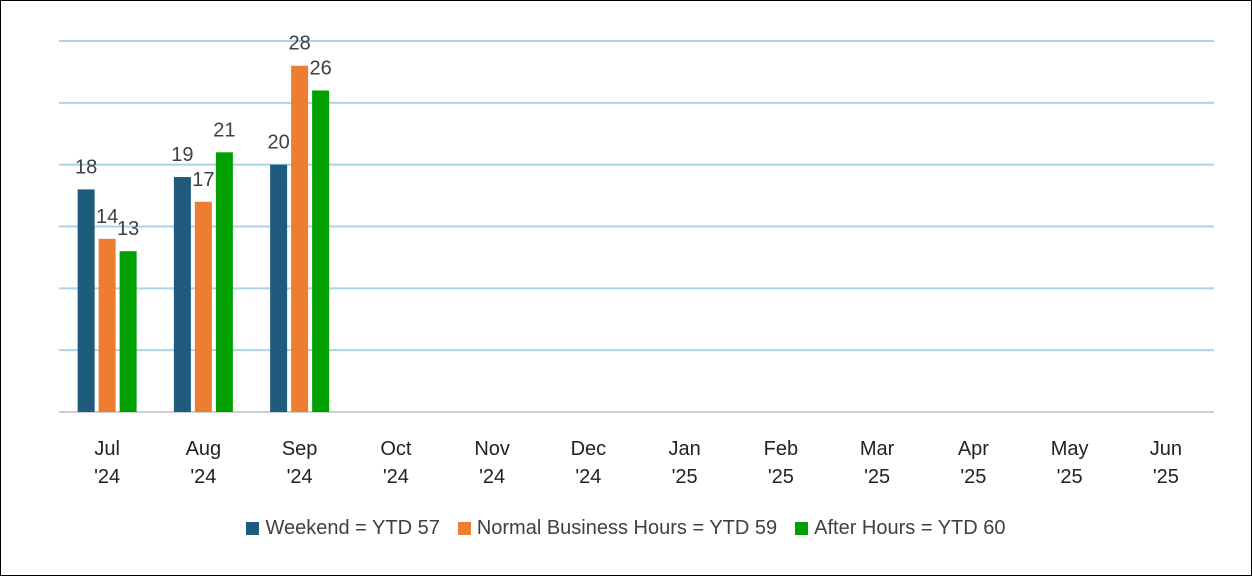 The height and width of the screenshot is (576, 1252). I want to click on legend-label: Normal Business Hours = YTD 59, so click(627, 528).